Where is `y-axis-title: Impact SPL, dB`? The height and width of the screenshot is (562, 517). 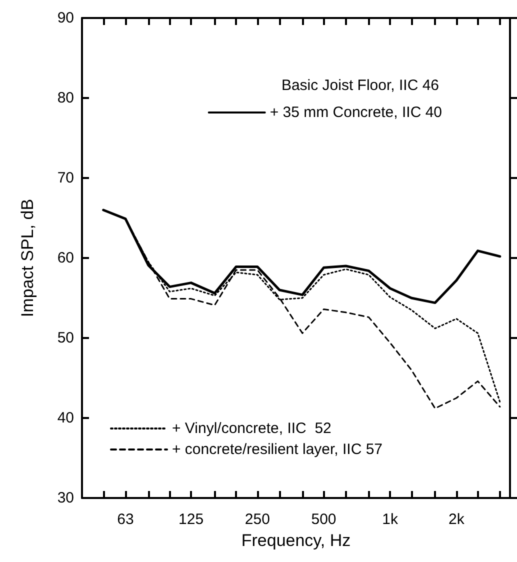 y-axis-title: Impact SPL, dB is located at coordinates (27, 258).